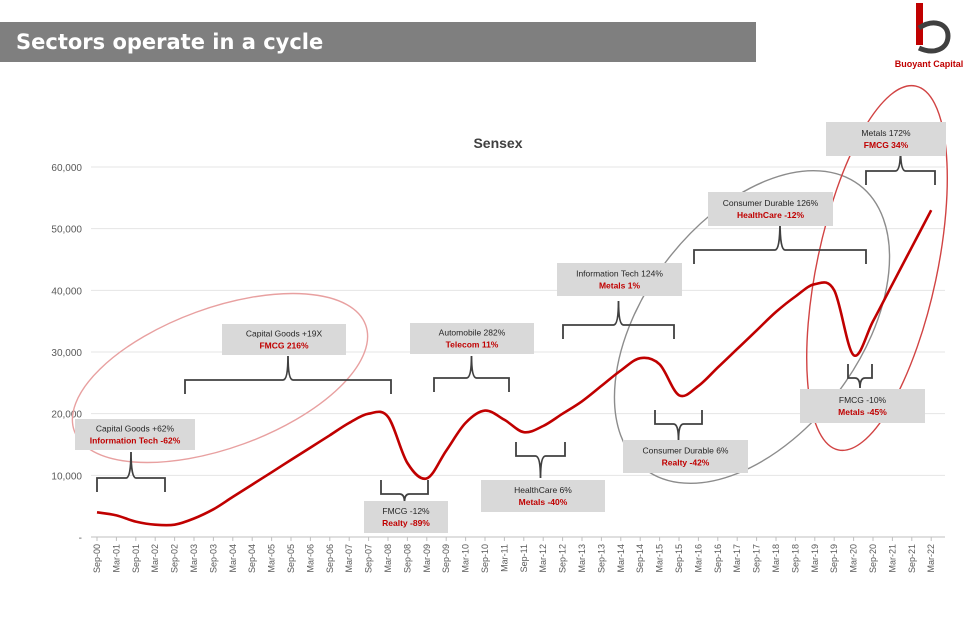 The height and width of the screenshot is (622, 975). I want to click on bracket-information-tech, so click(618, 319).